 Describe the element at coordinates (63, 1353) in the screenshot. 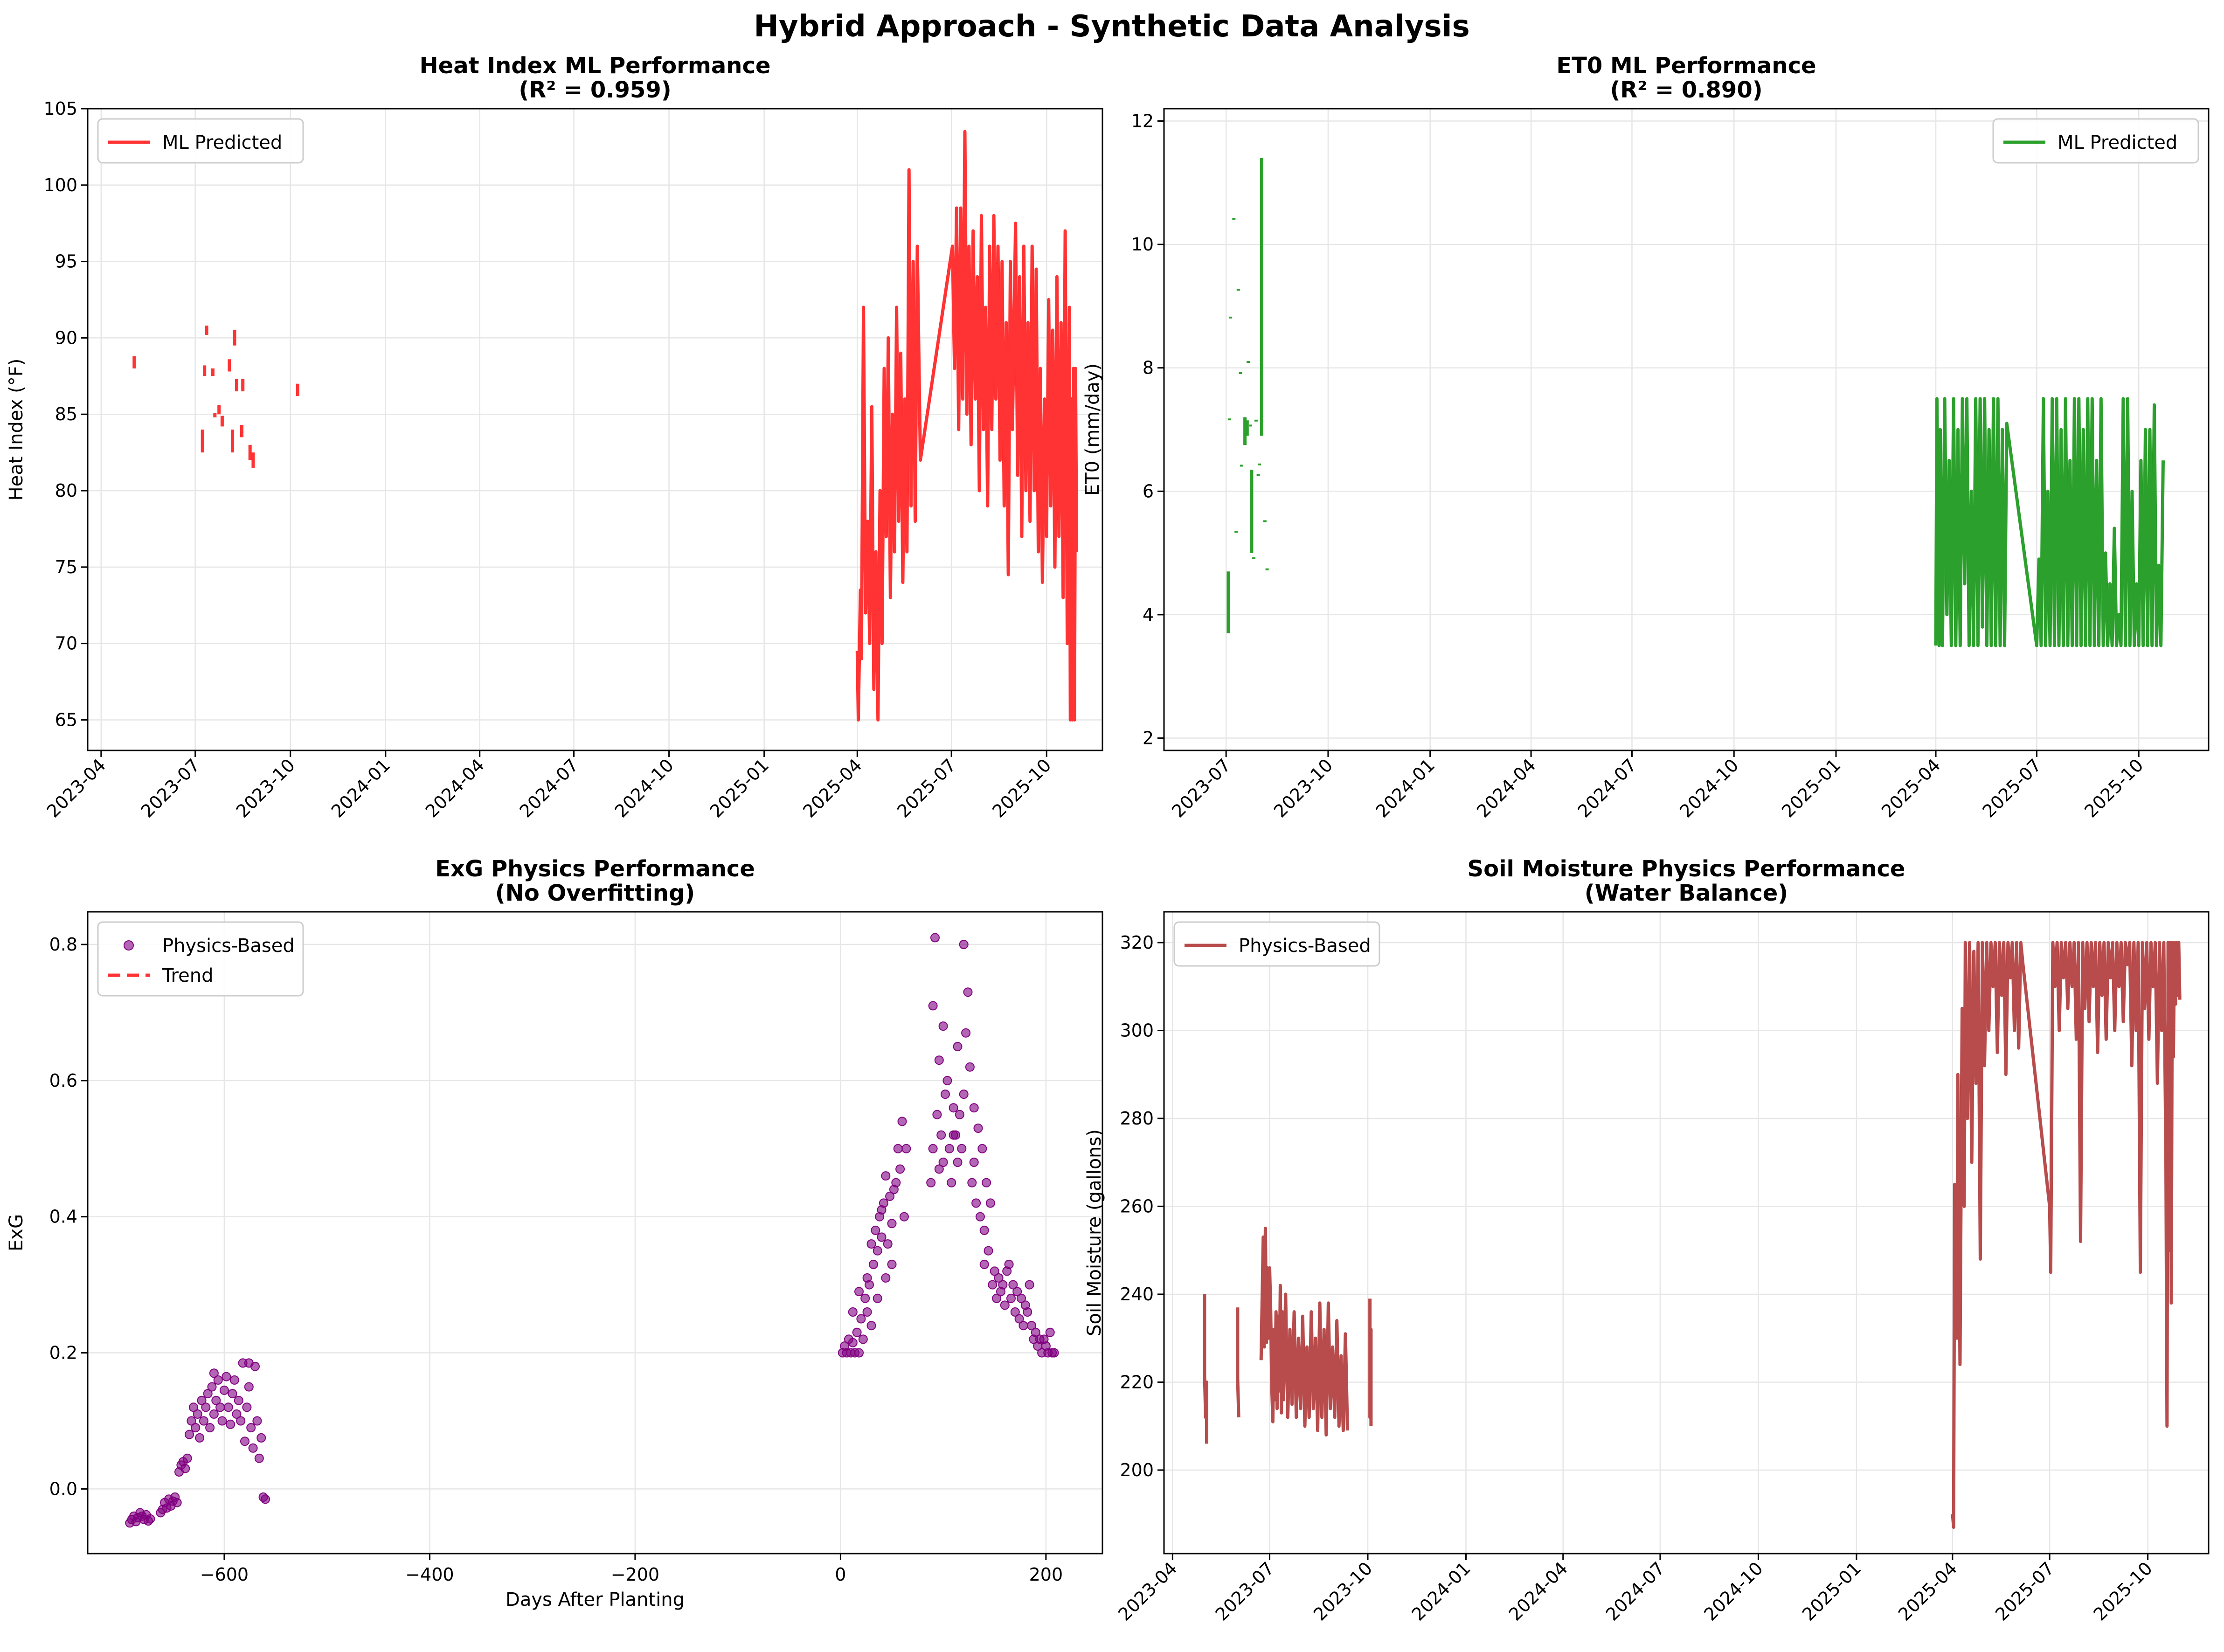

I see `y-tick-label: 0.2` at that location.